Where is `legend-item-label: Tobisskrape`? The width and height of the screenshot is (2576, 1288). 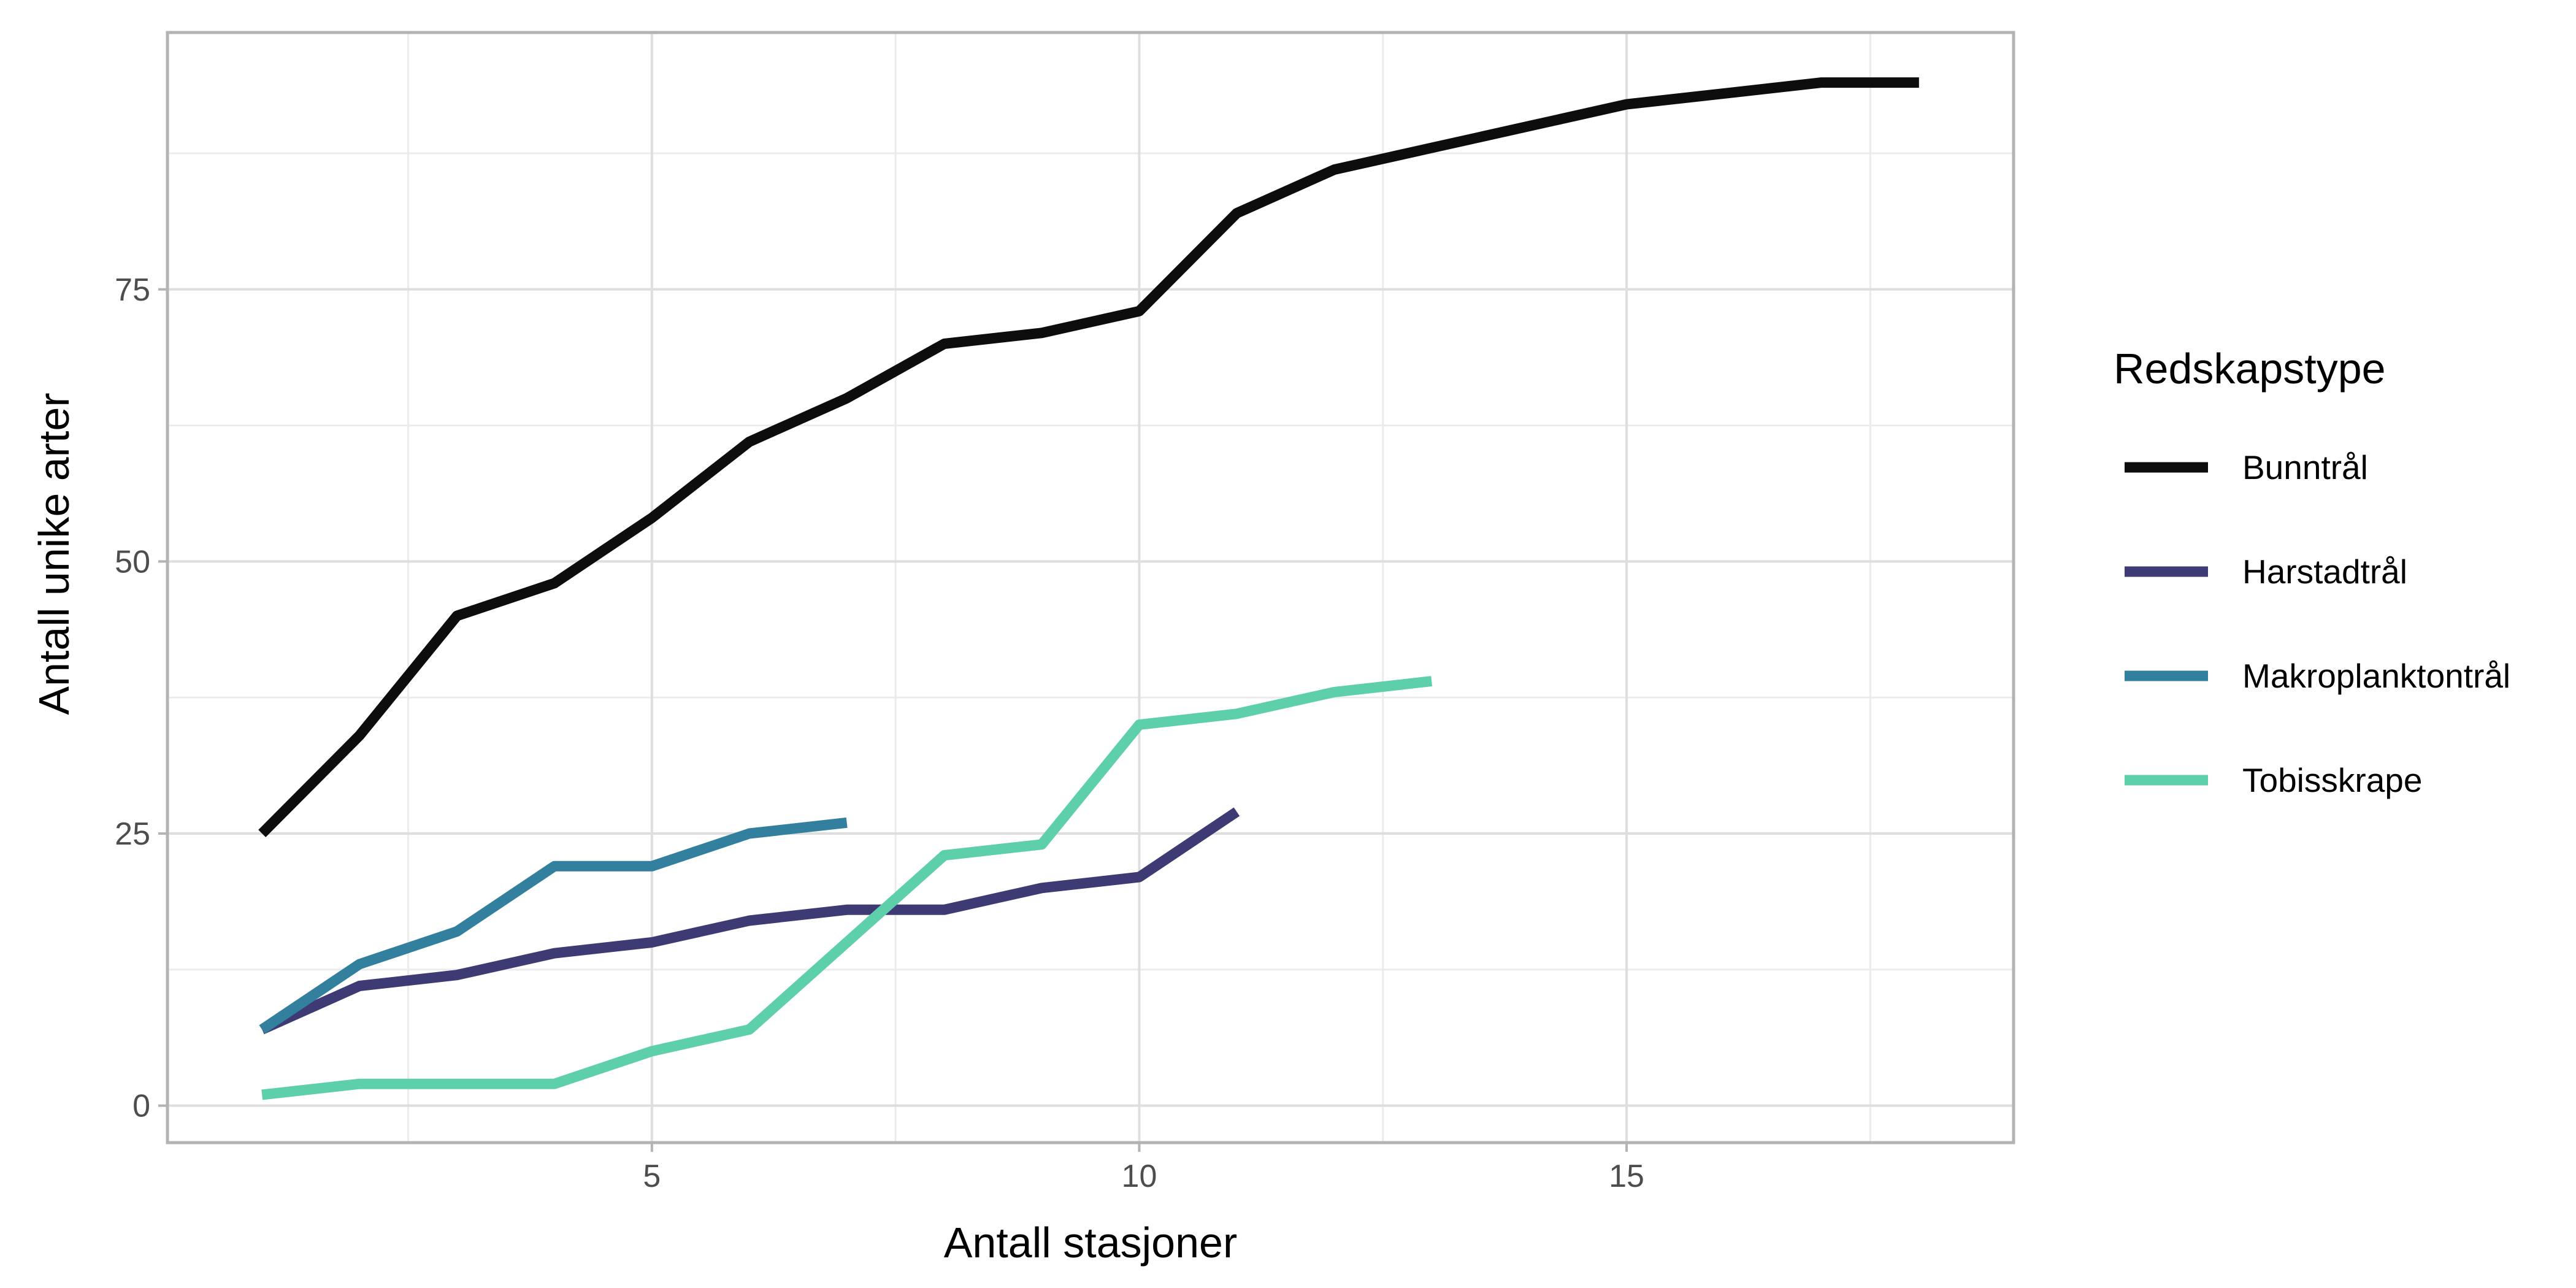 legend-item-label: Tobisskrape is located at coordinates (2332, 780).